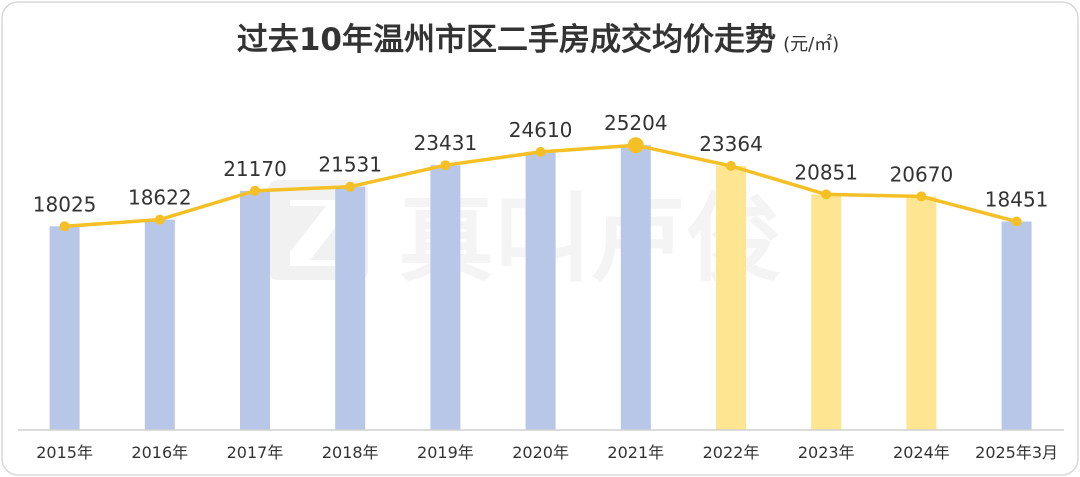 This screenshot has width=1080, height=477. Describe the element at coordinates (921, 452) in the screenshot. I see `x-tick-label-10: 2024年` at that location.